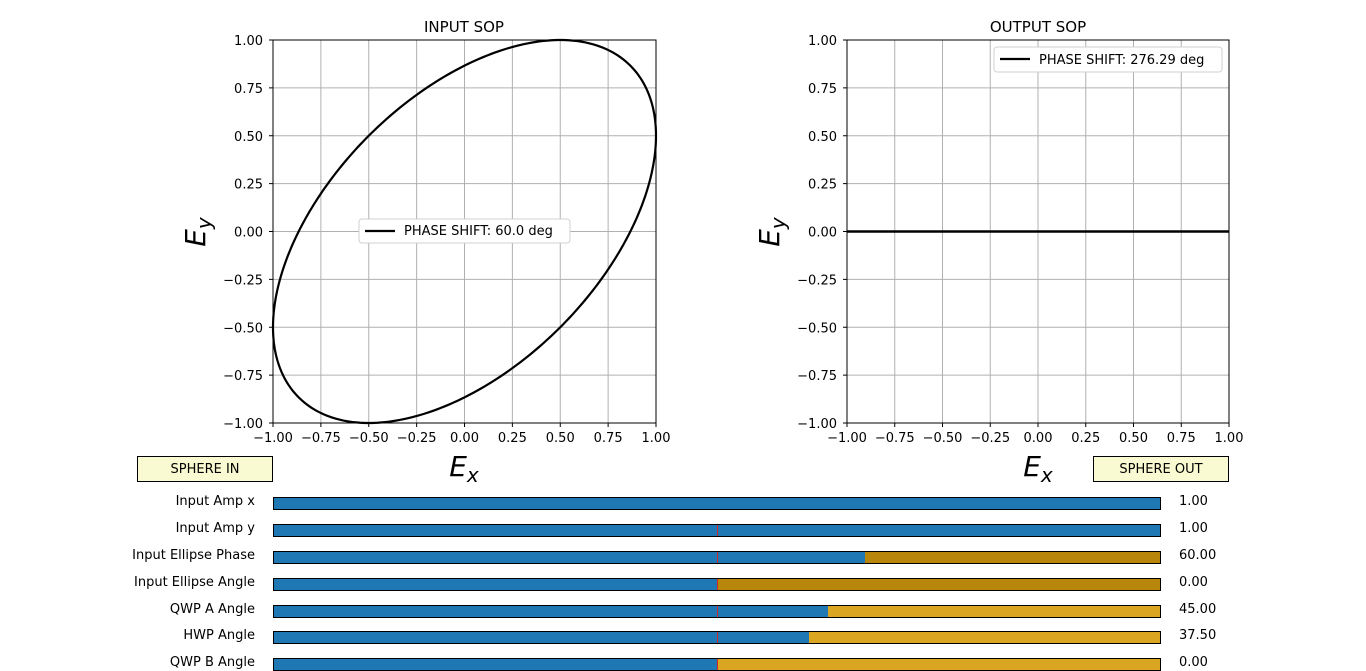  Describe the element at coordinates (1161, 469) in the screenshot. I see `sphere-out-button: SPHERE OUT` at that location.